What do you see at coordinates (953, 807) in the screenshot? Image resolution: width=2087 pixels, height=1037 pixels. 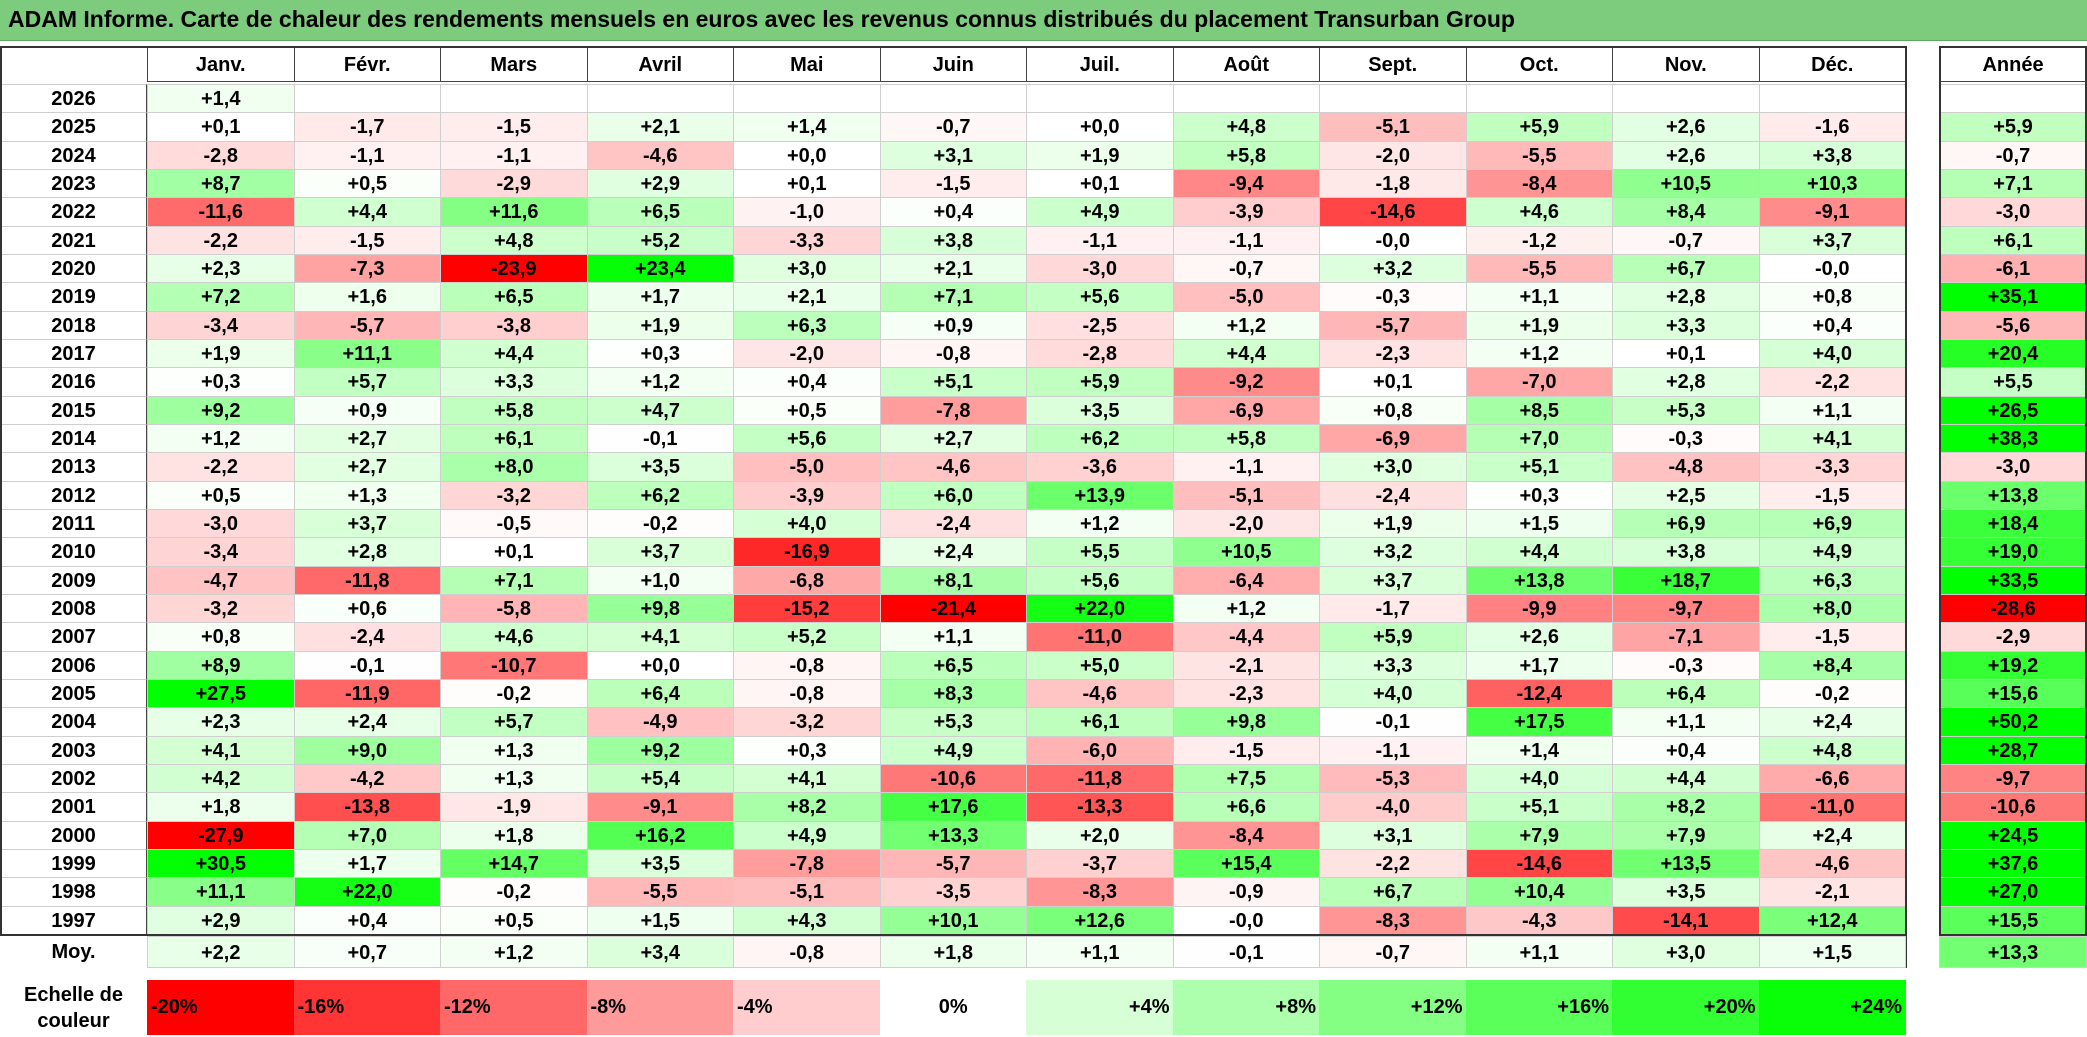 I see `heatmap-cell: +17,6` at bounding box center [953, 807].